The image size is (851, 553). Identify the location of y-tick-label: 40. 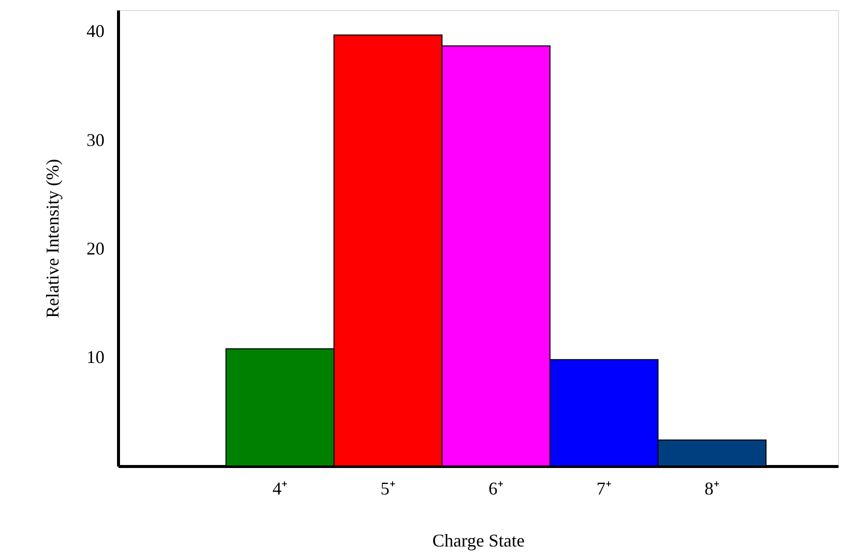
(95, 31).